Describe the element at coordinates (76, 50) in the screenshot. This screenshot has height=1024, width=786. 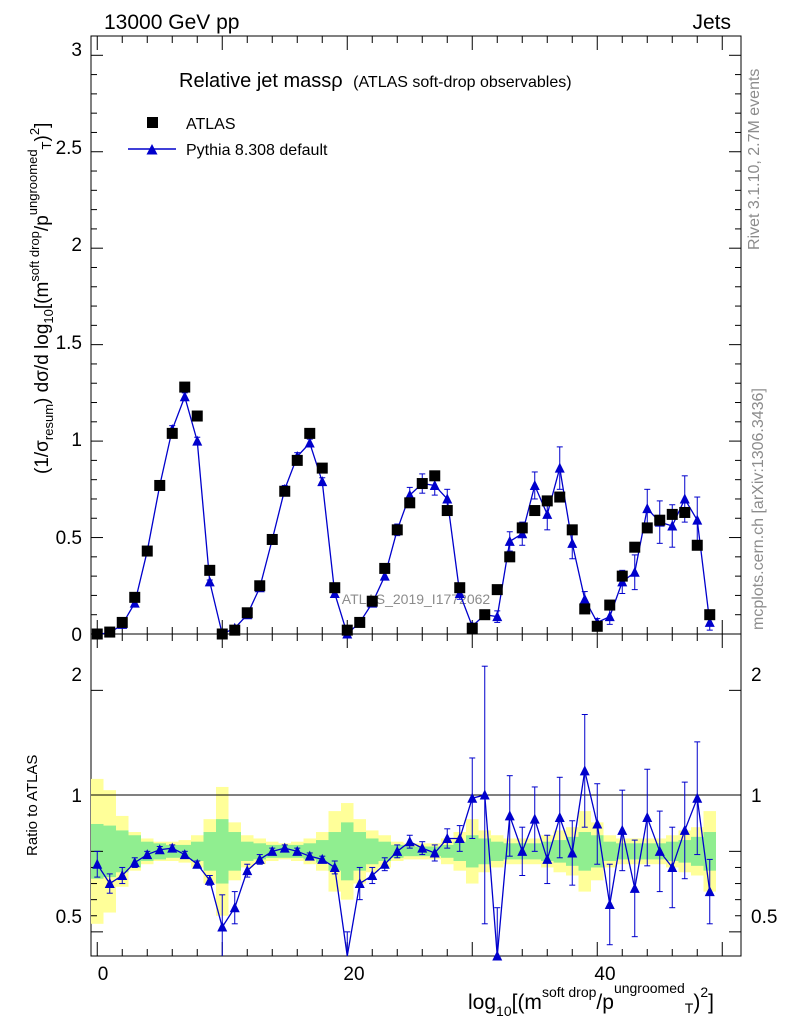
I see `main-ytick-label: 3` at that location.